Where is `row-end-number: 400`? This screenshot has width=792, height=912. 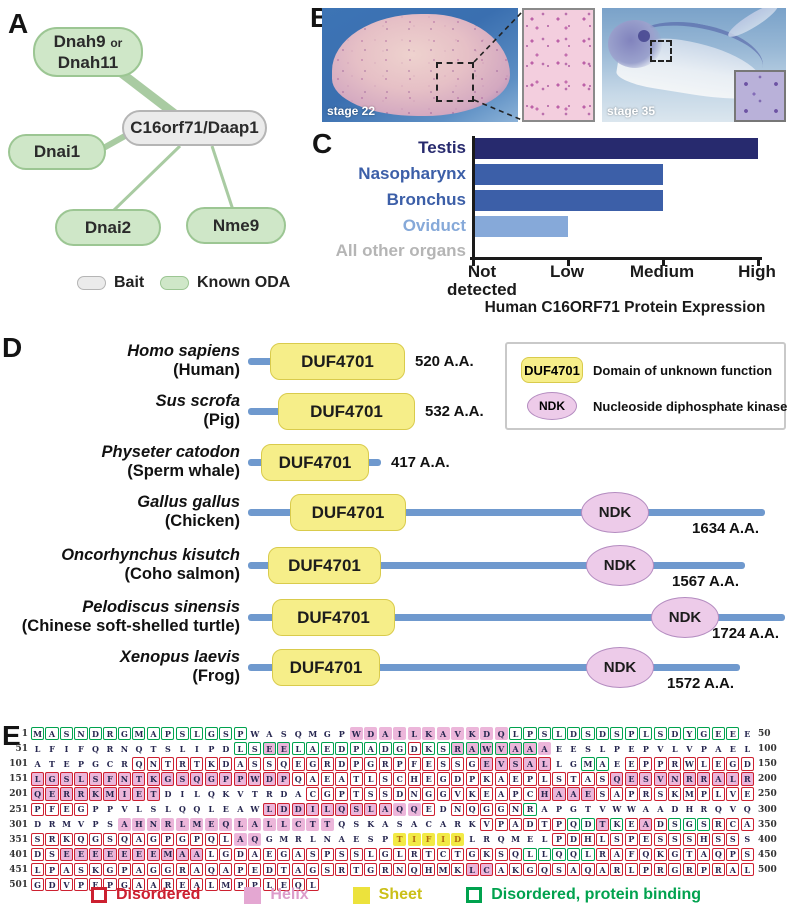
row-end-number: 400 is located at coordinates (767, 839).